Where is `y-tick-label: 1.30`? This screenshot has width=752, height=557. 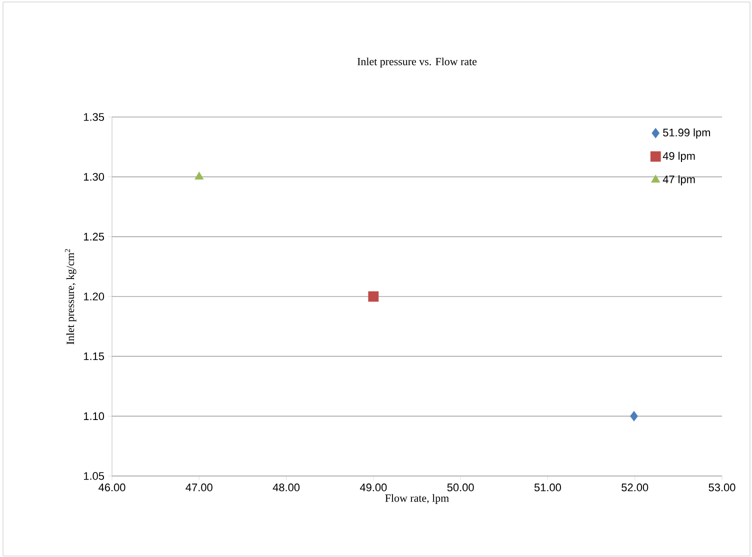 y-tick-label: 1.30 is located at coordinates (94, 176).